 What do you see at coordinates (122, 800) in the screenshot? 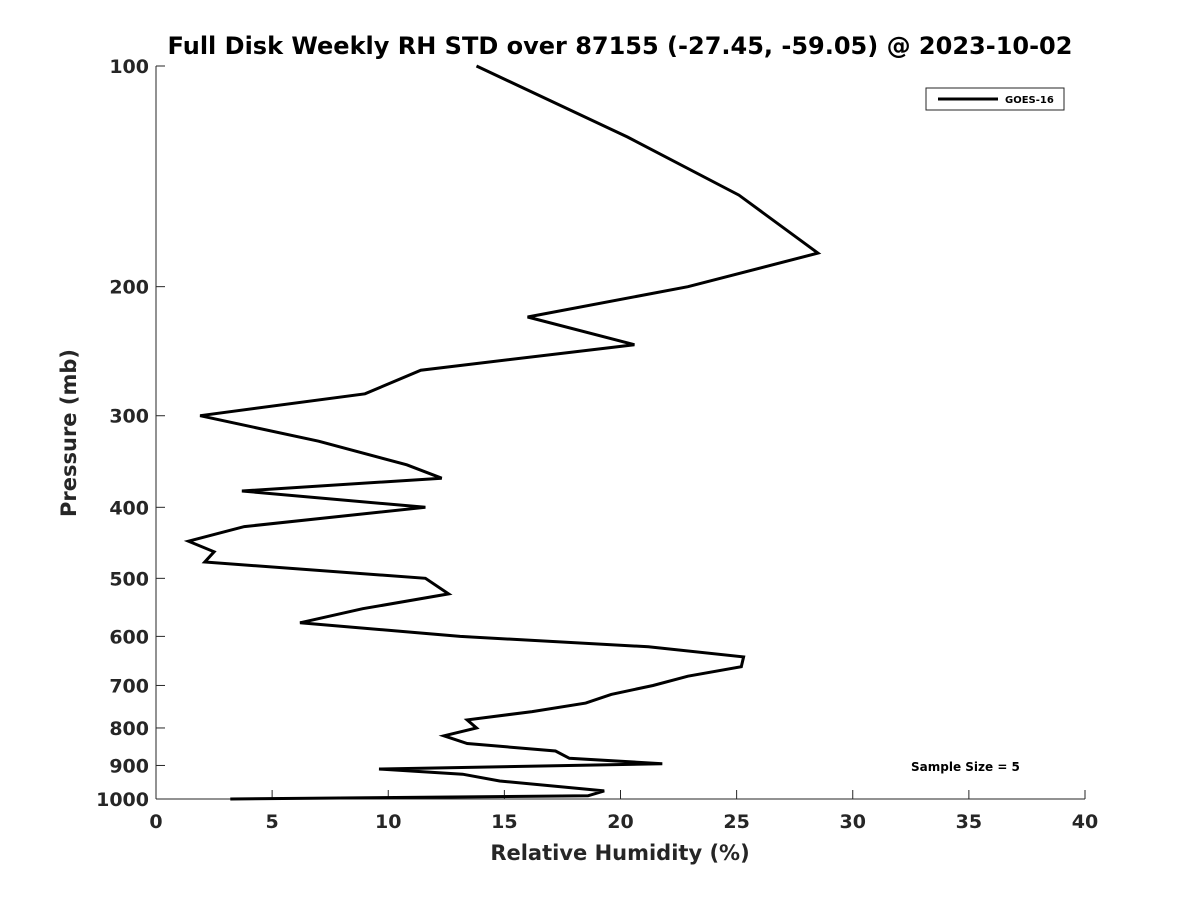
I see `y-tick-label: 1000` at bounding box center [122, 800].